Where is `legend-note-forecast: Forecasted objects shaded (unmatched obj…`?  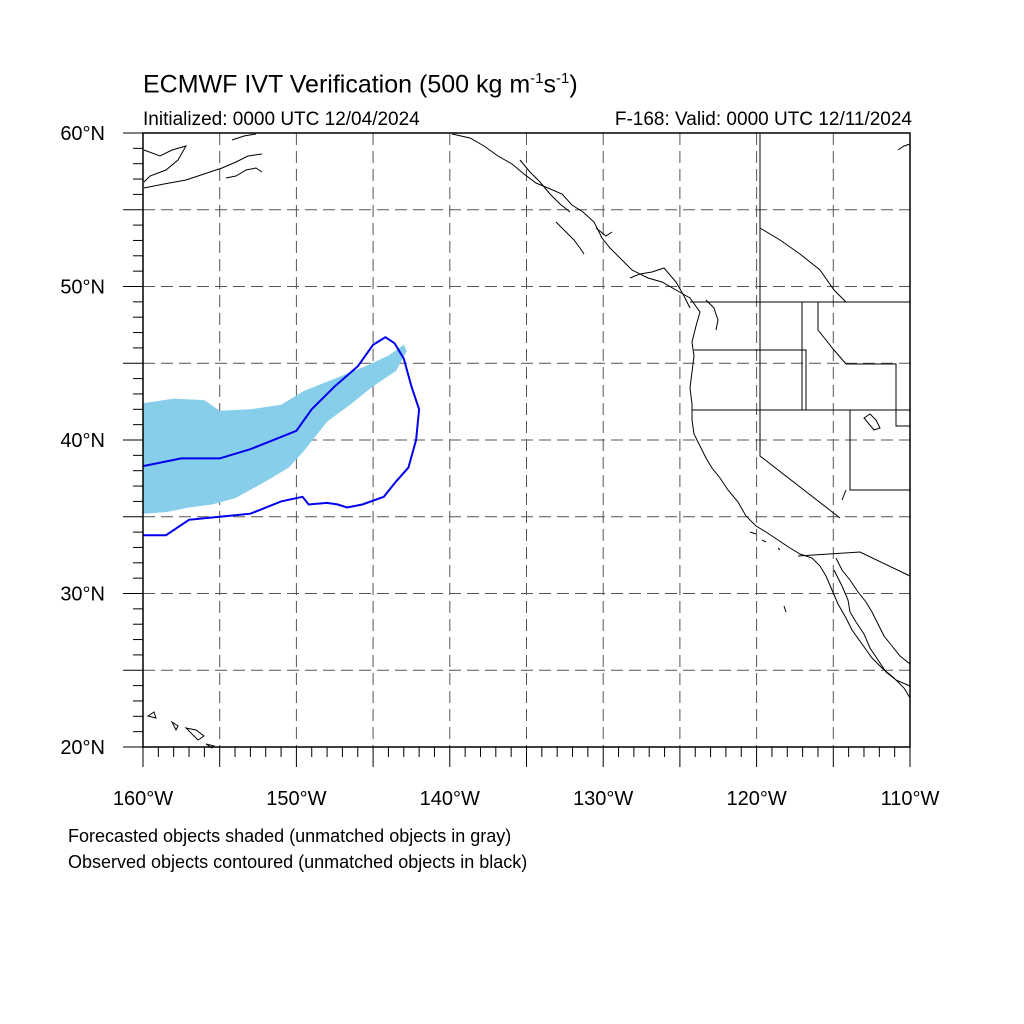
legend-note-forecast: Forecasted objects shaded (unmatched obj… is located at coordinates (290, 836).